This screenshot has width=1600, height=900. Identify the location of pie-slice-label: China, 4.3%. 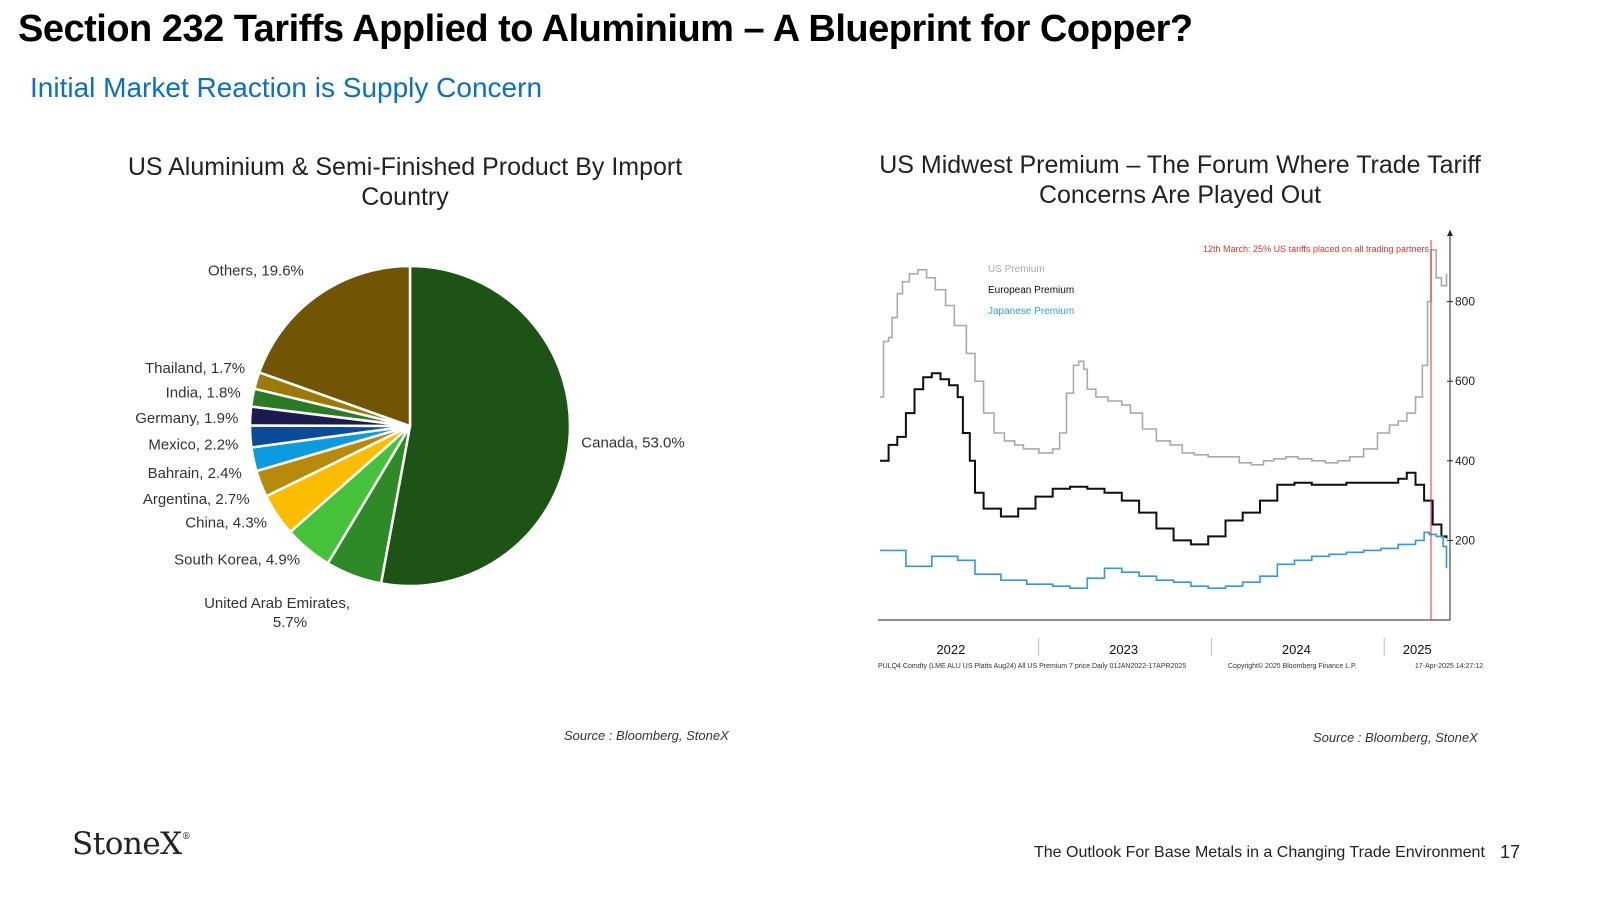
(226, 523).